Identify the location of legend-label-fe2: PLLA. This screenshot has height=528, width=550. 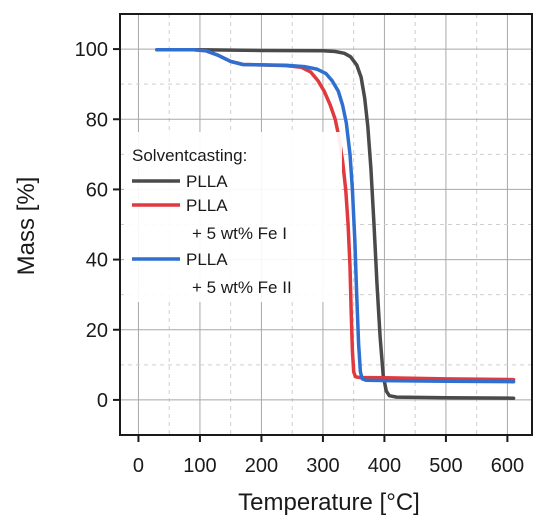
(207, 259).